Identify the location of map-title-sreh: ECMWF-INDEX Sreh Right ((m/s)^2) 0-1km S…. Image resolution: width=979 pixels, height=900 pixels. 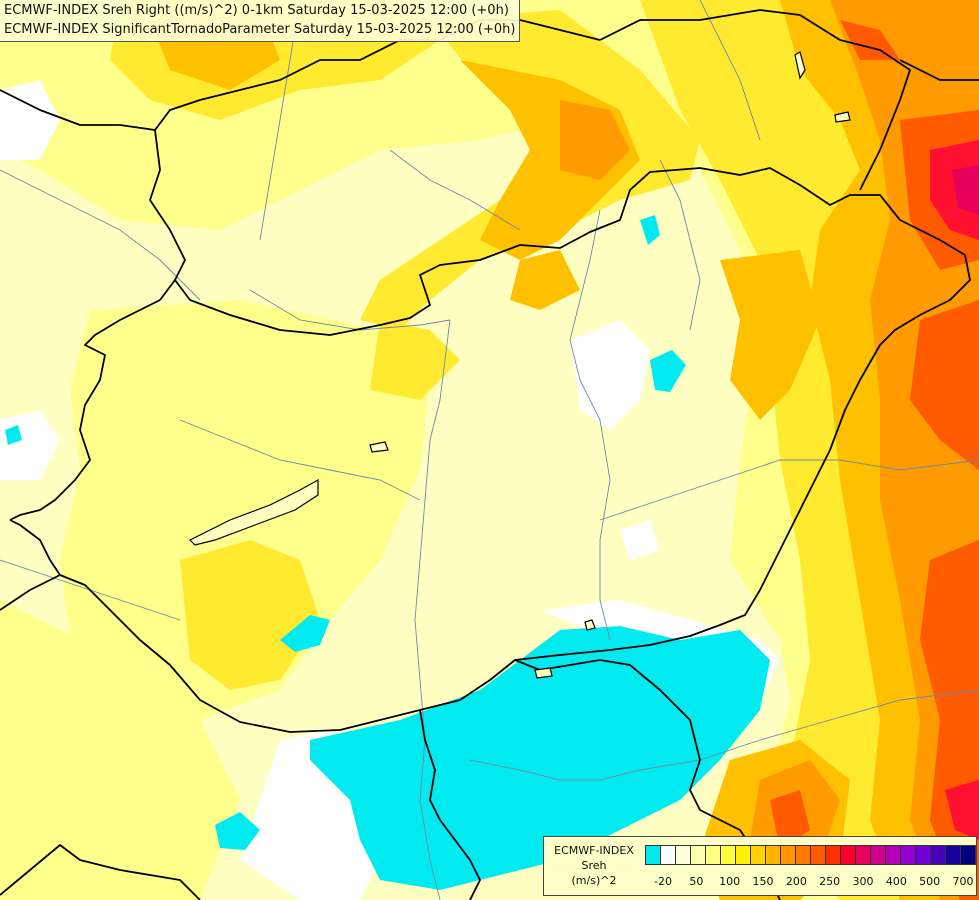
(256, 10).